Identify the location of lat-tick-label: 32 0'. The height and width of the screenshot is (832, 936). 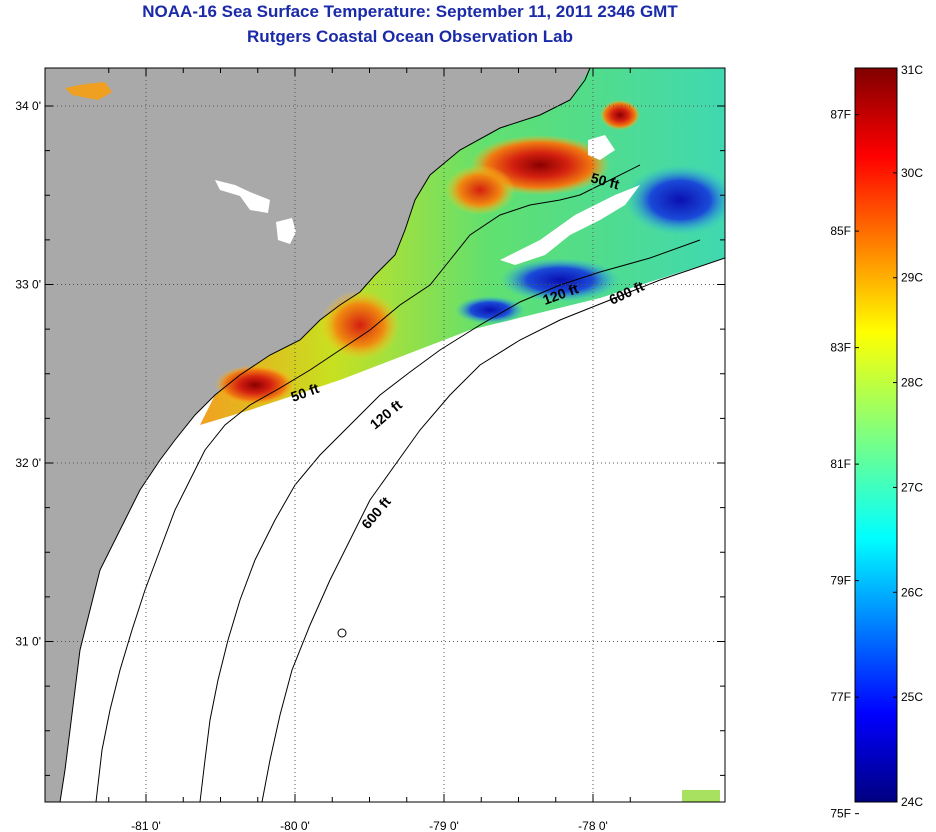
(28, 463).